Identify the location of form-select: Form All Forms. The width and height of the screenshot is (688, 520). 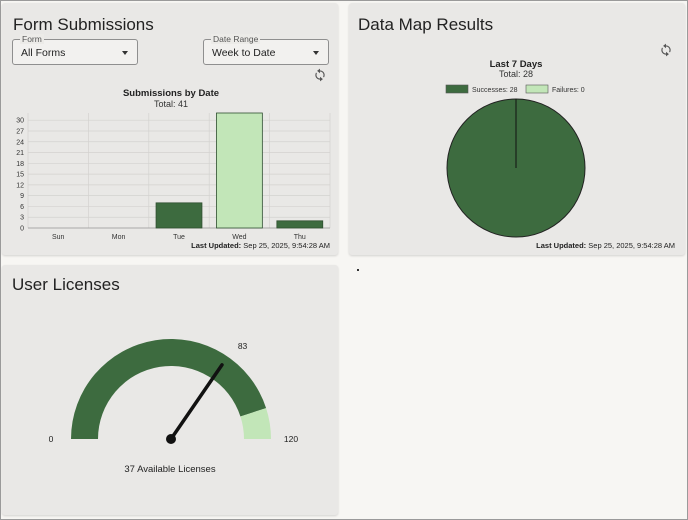
(75, 49).